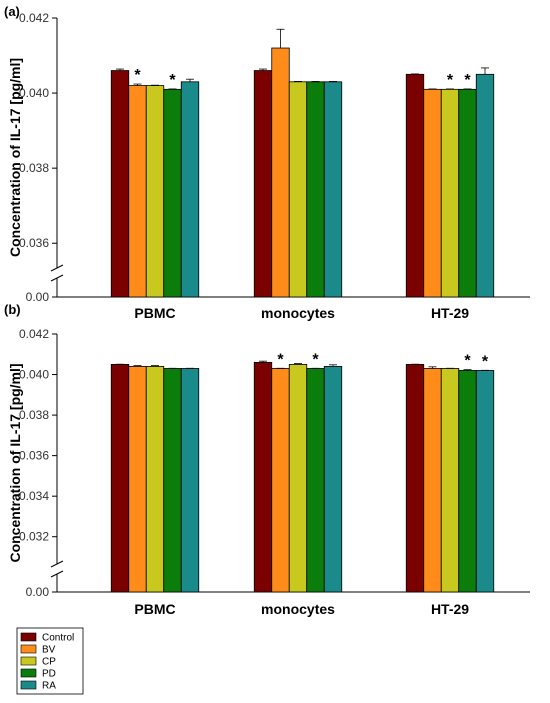 This screenshot has width=550, height=703. Describe the element at coordinates (49, 662) in the screenshot. I see `legend-label: CP` at that location.